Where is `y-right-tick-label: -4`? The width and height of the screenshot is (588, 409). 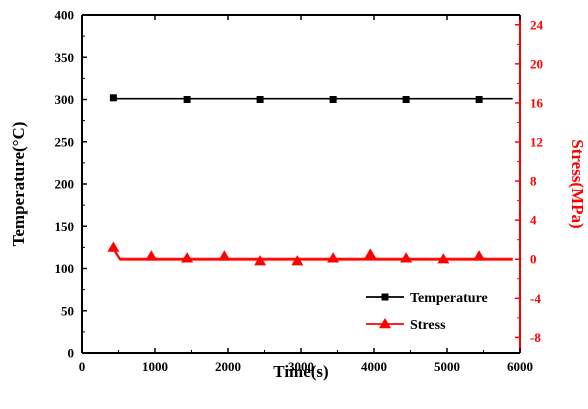 y-right-tick-label: -4 is located at coordinates (535, 298).